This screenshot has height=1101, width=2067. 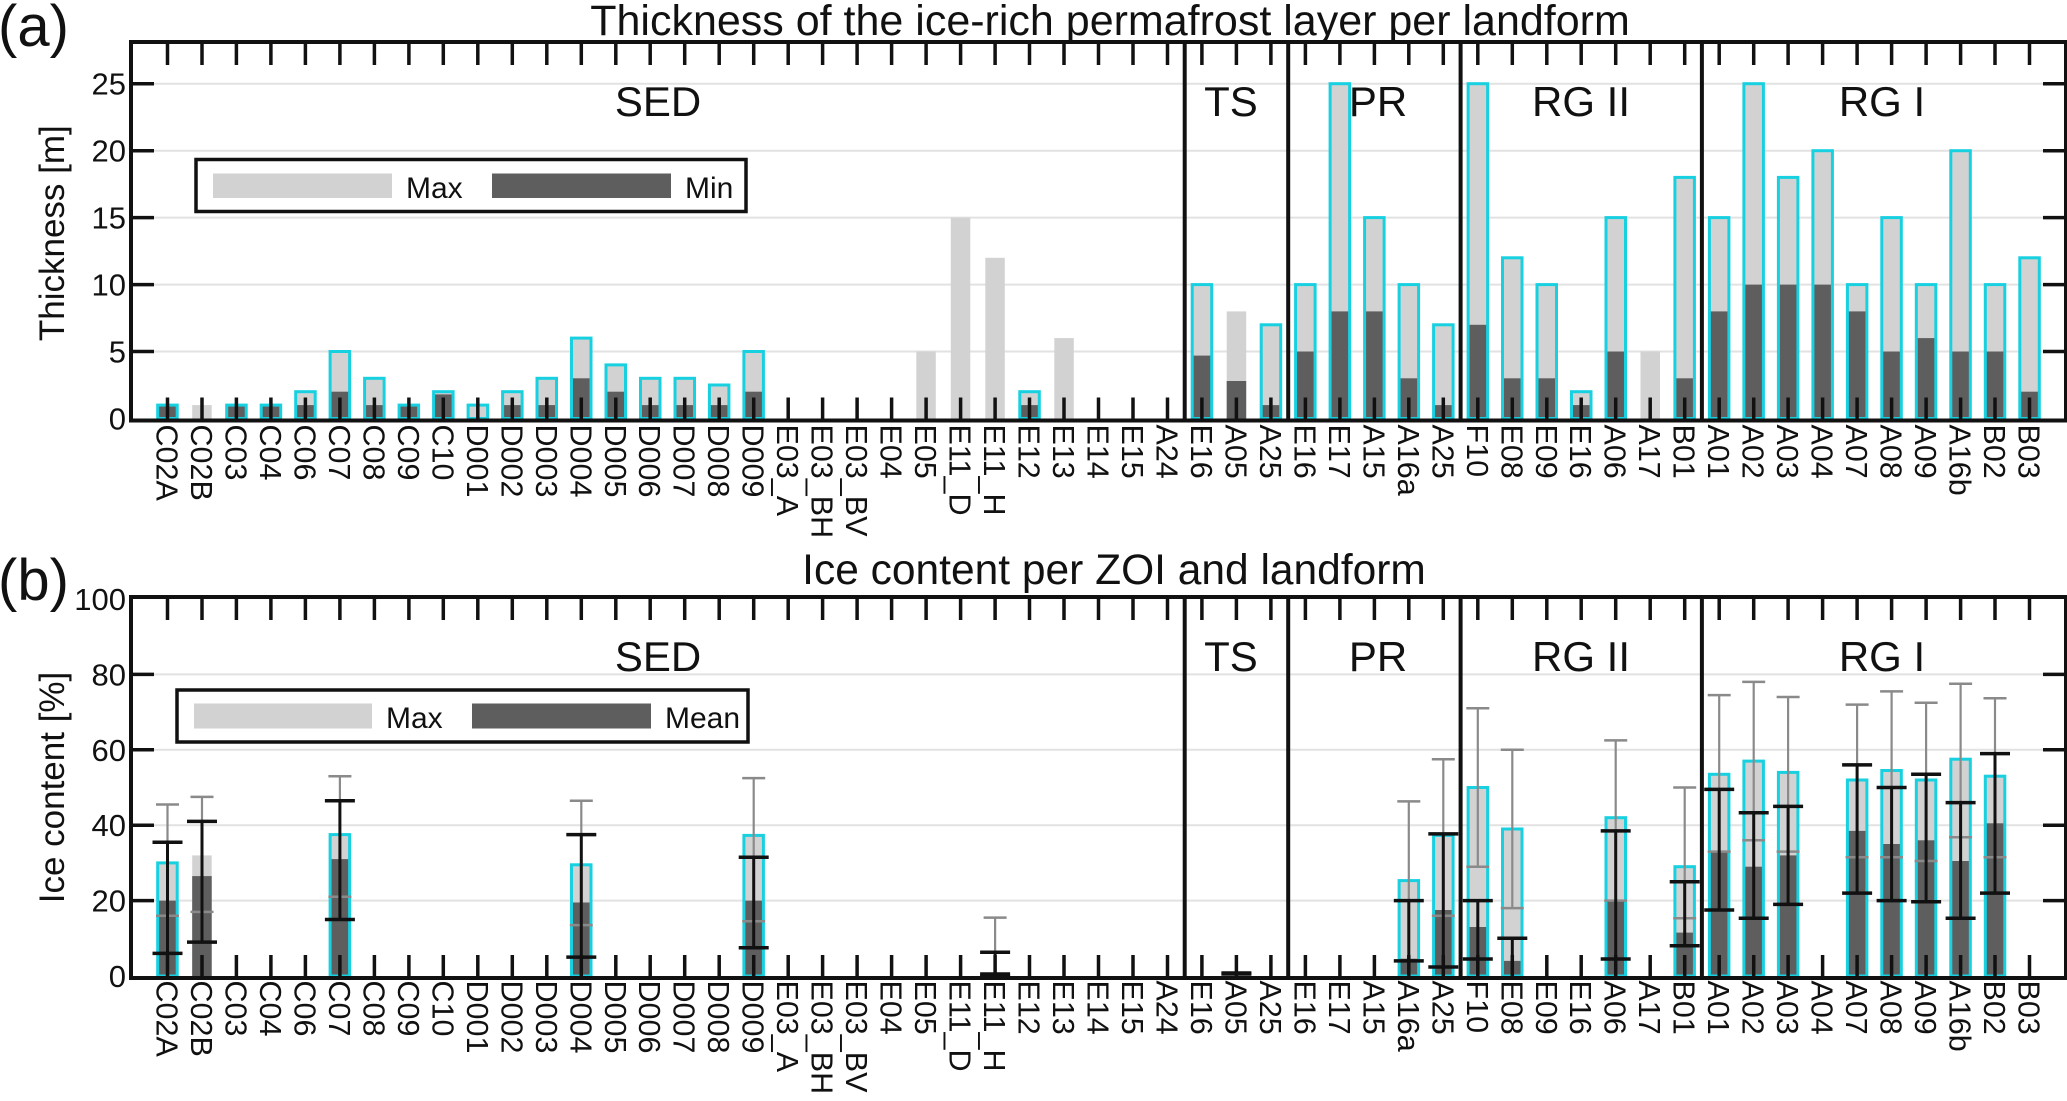 What do you see at coordinates (649, 1017) in the screenshot?
I see `svg-text: D006` at bounding box center [649, 1017].